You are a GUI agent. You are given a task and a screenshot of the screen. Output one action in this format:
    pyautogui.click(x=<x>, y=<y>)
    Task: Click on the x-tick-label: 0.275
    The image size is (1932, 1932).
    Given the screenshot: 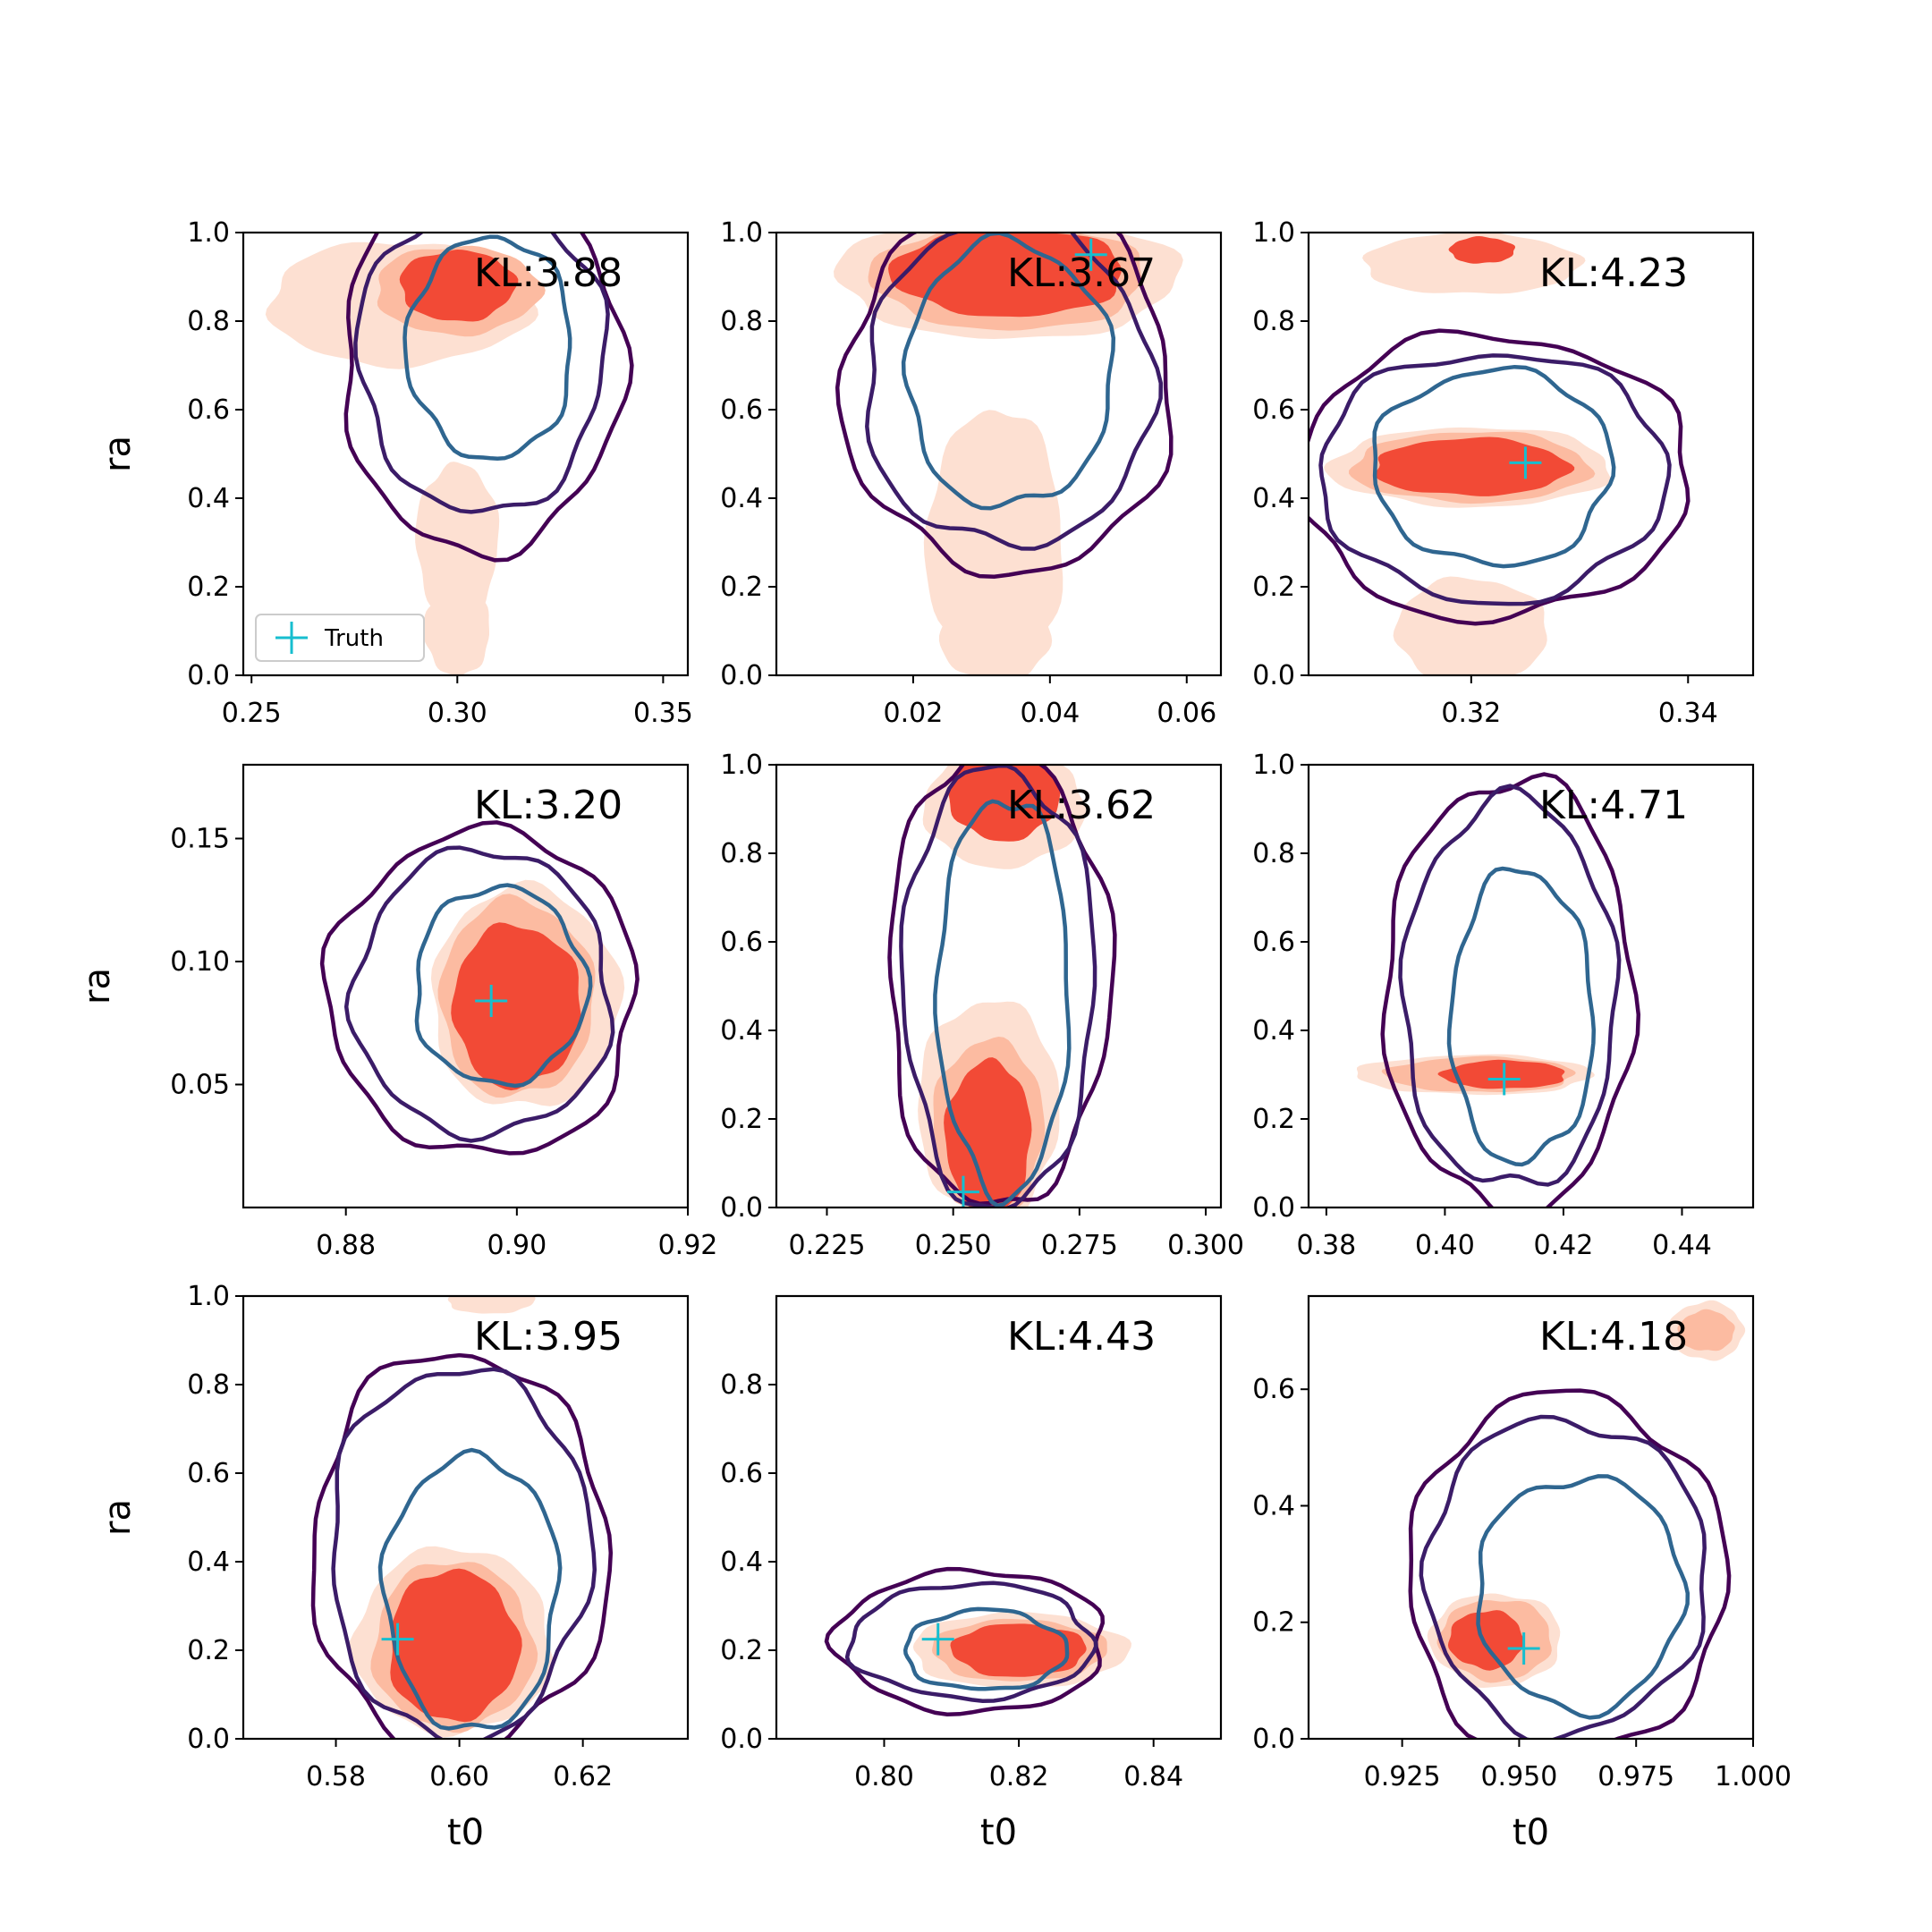 What is the action you would take?
    pyautogui.click(x=1079, y=1245)
    